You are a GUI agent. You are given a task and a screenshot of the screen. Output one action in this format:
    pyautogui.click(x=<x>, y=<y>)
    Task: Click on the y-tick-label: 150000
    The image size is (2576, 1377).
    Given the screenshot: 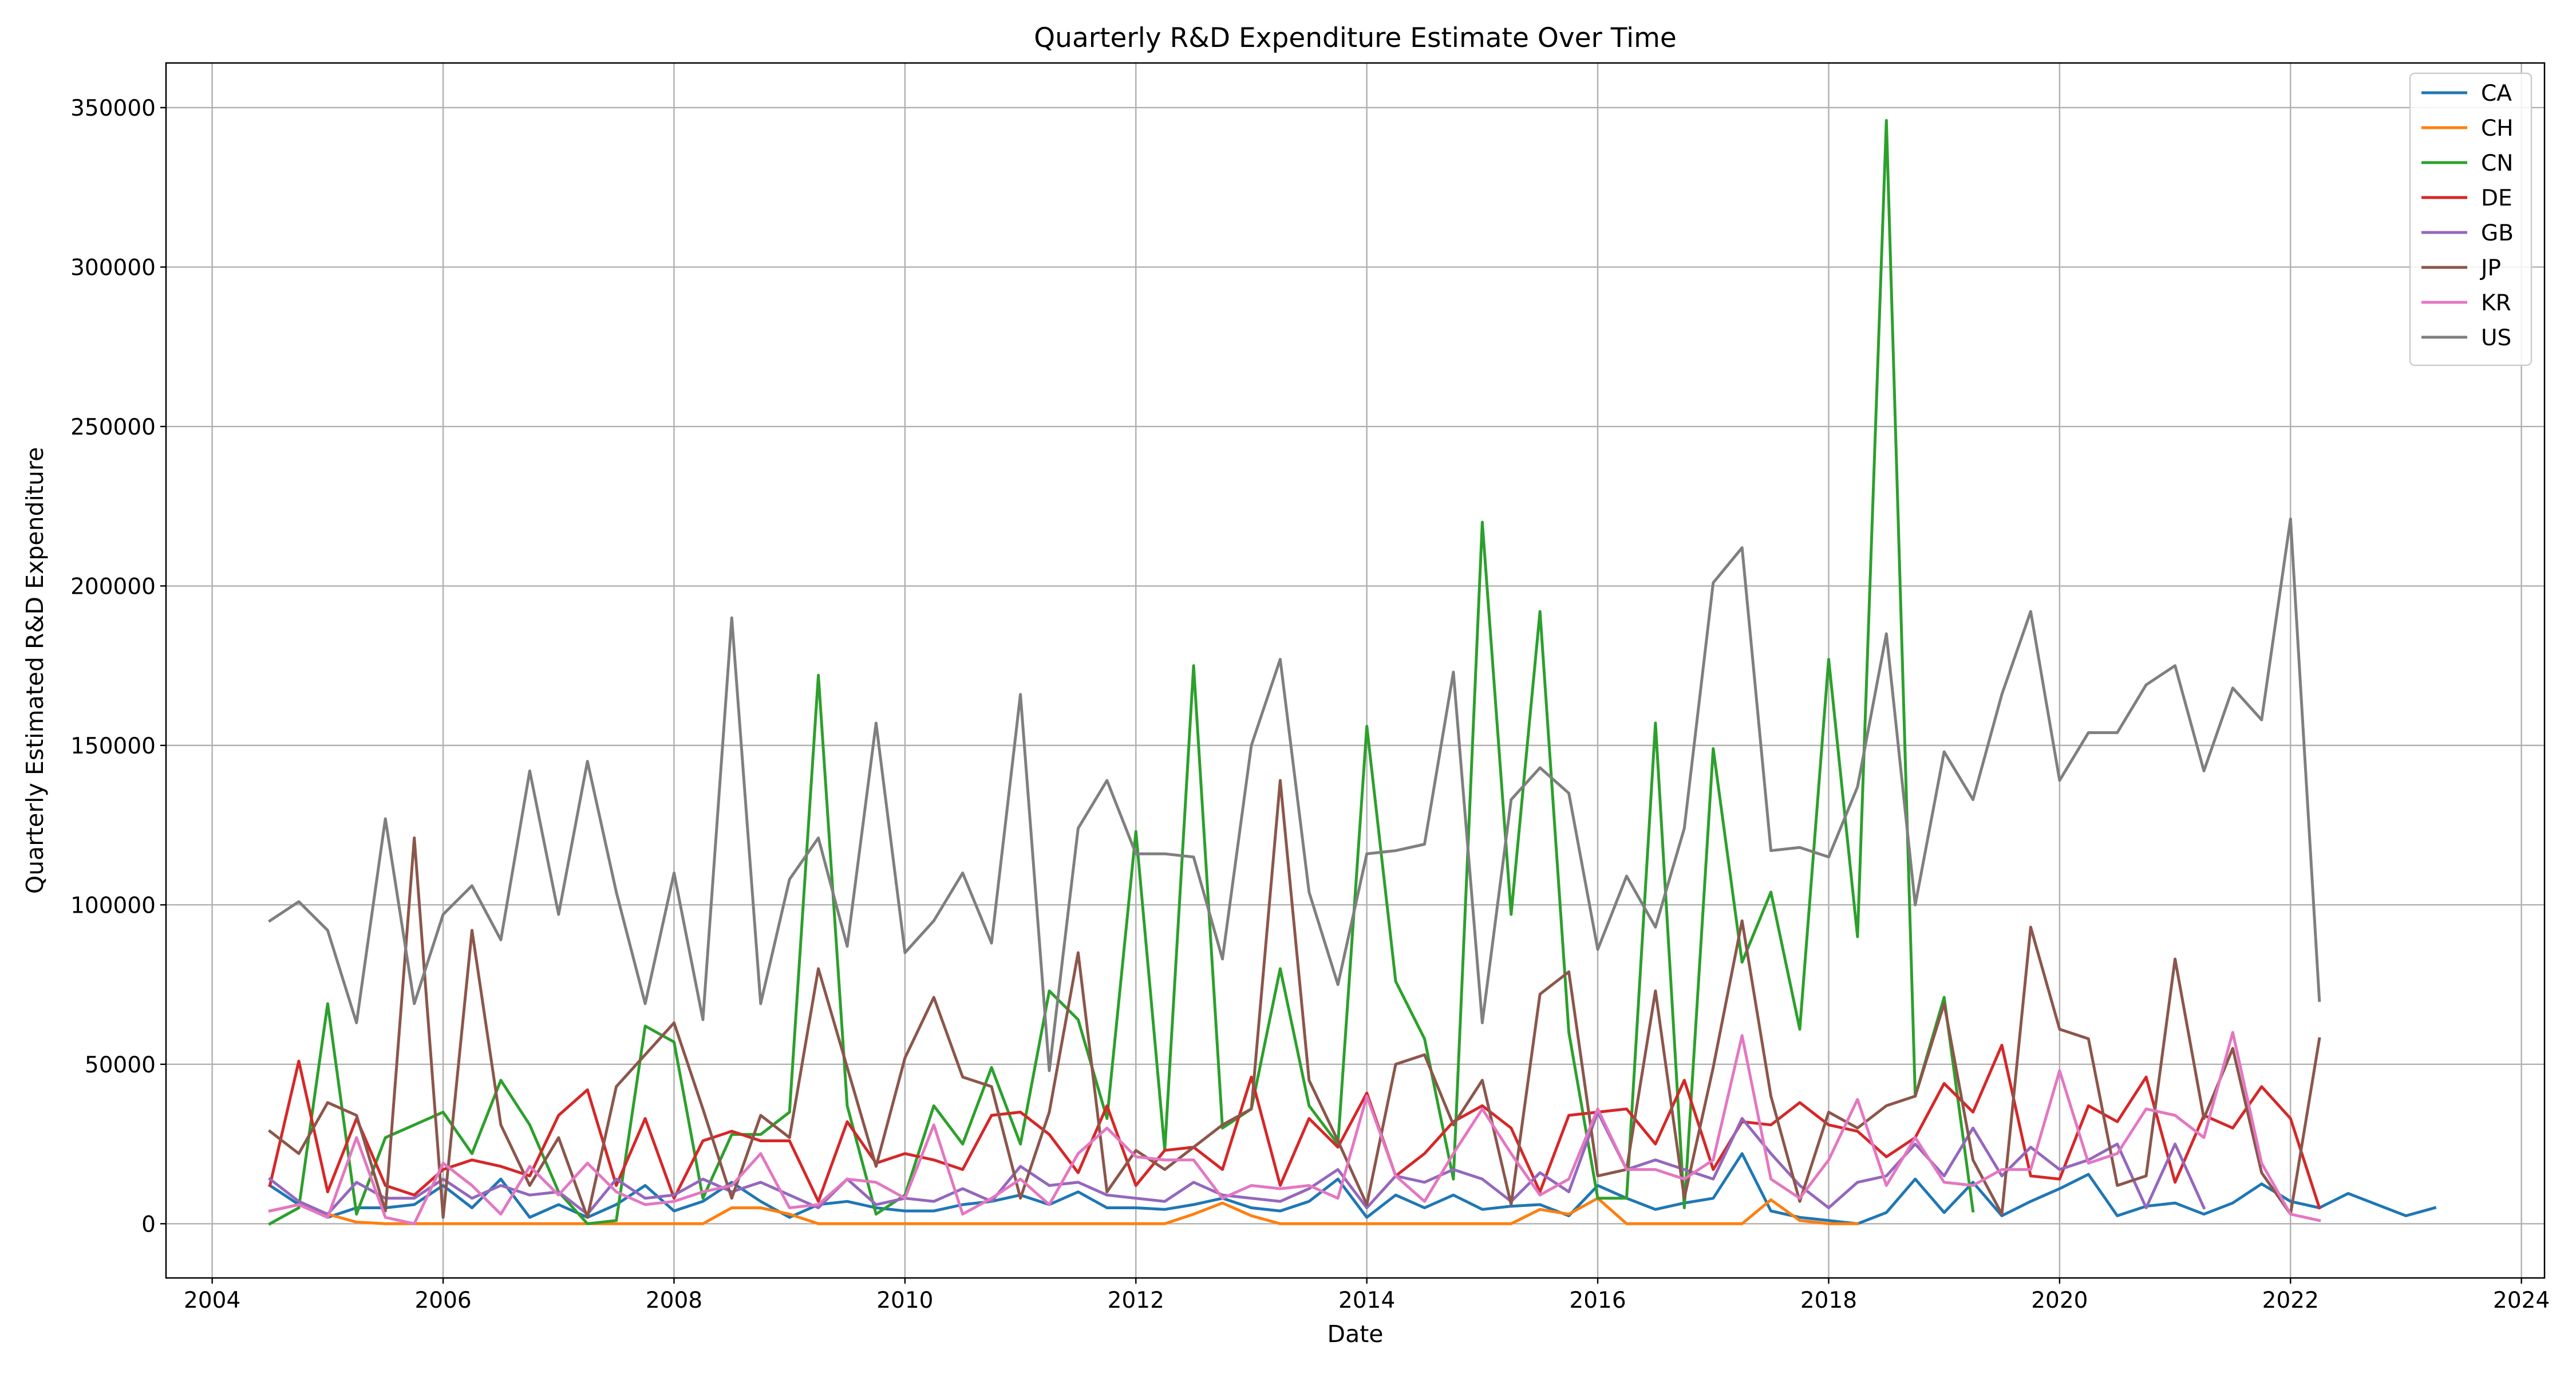 What is the action you would take?
    pyautogui.click(x=113, y=746)
    